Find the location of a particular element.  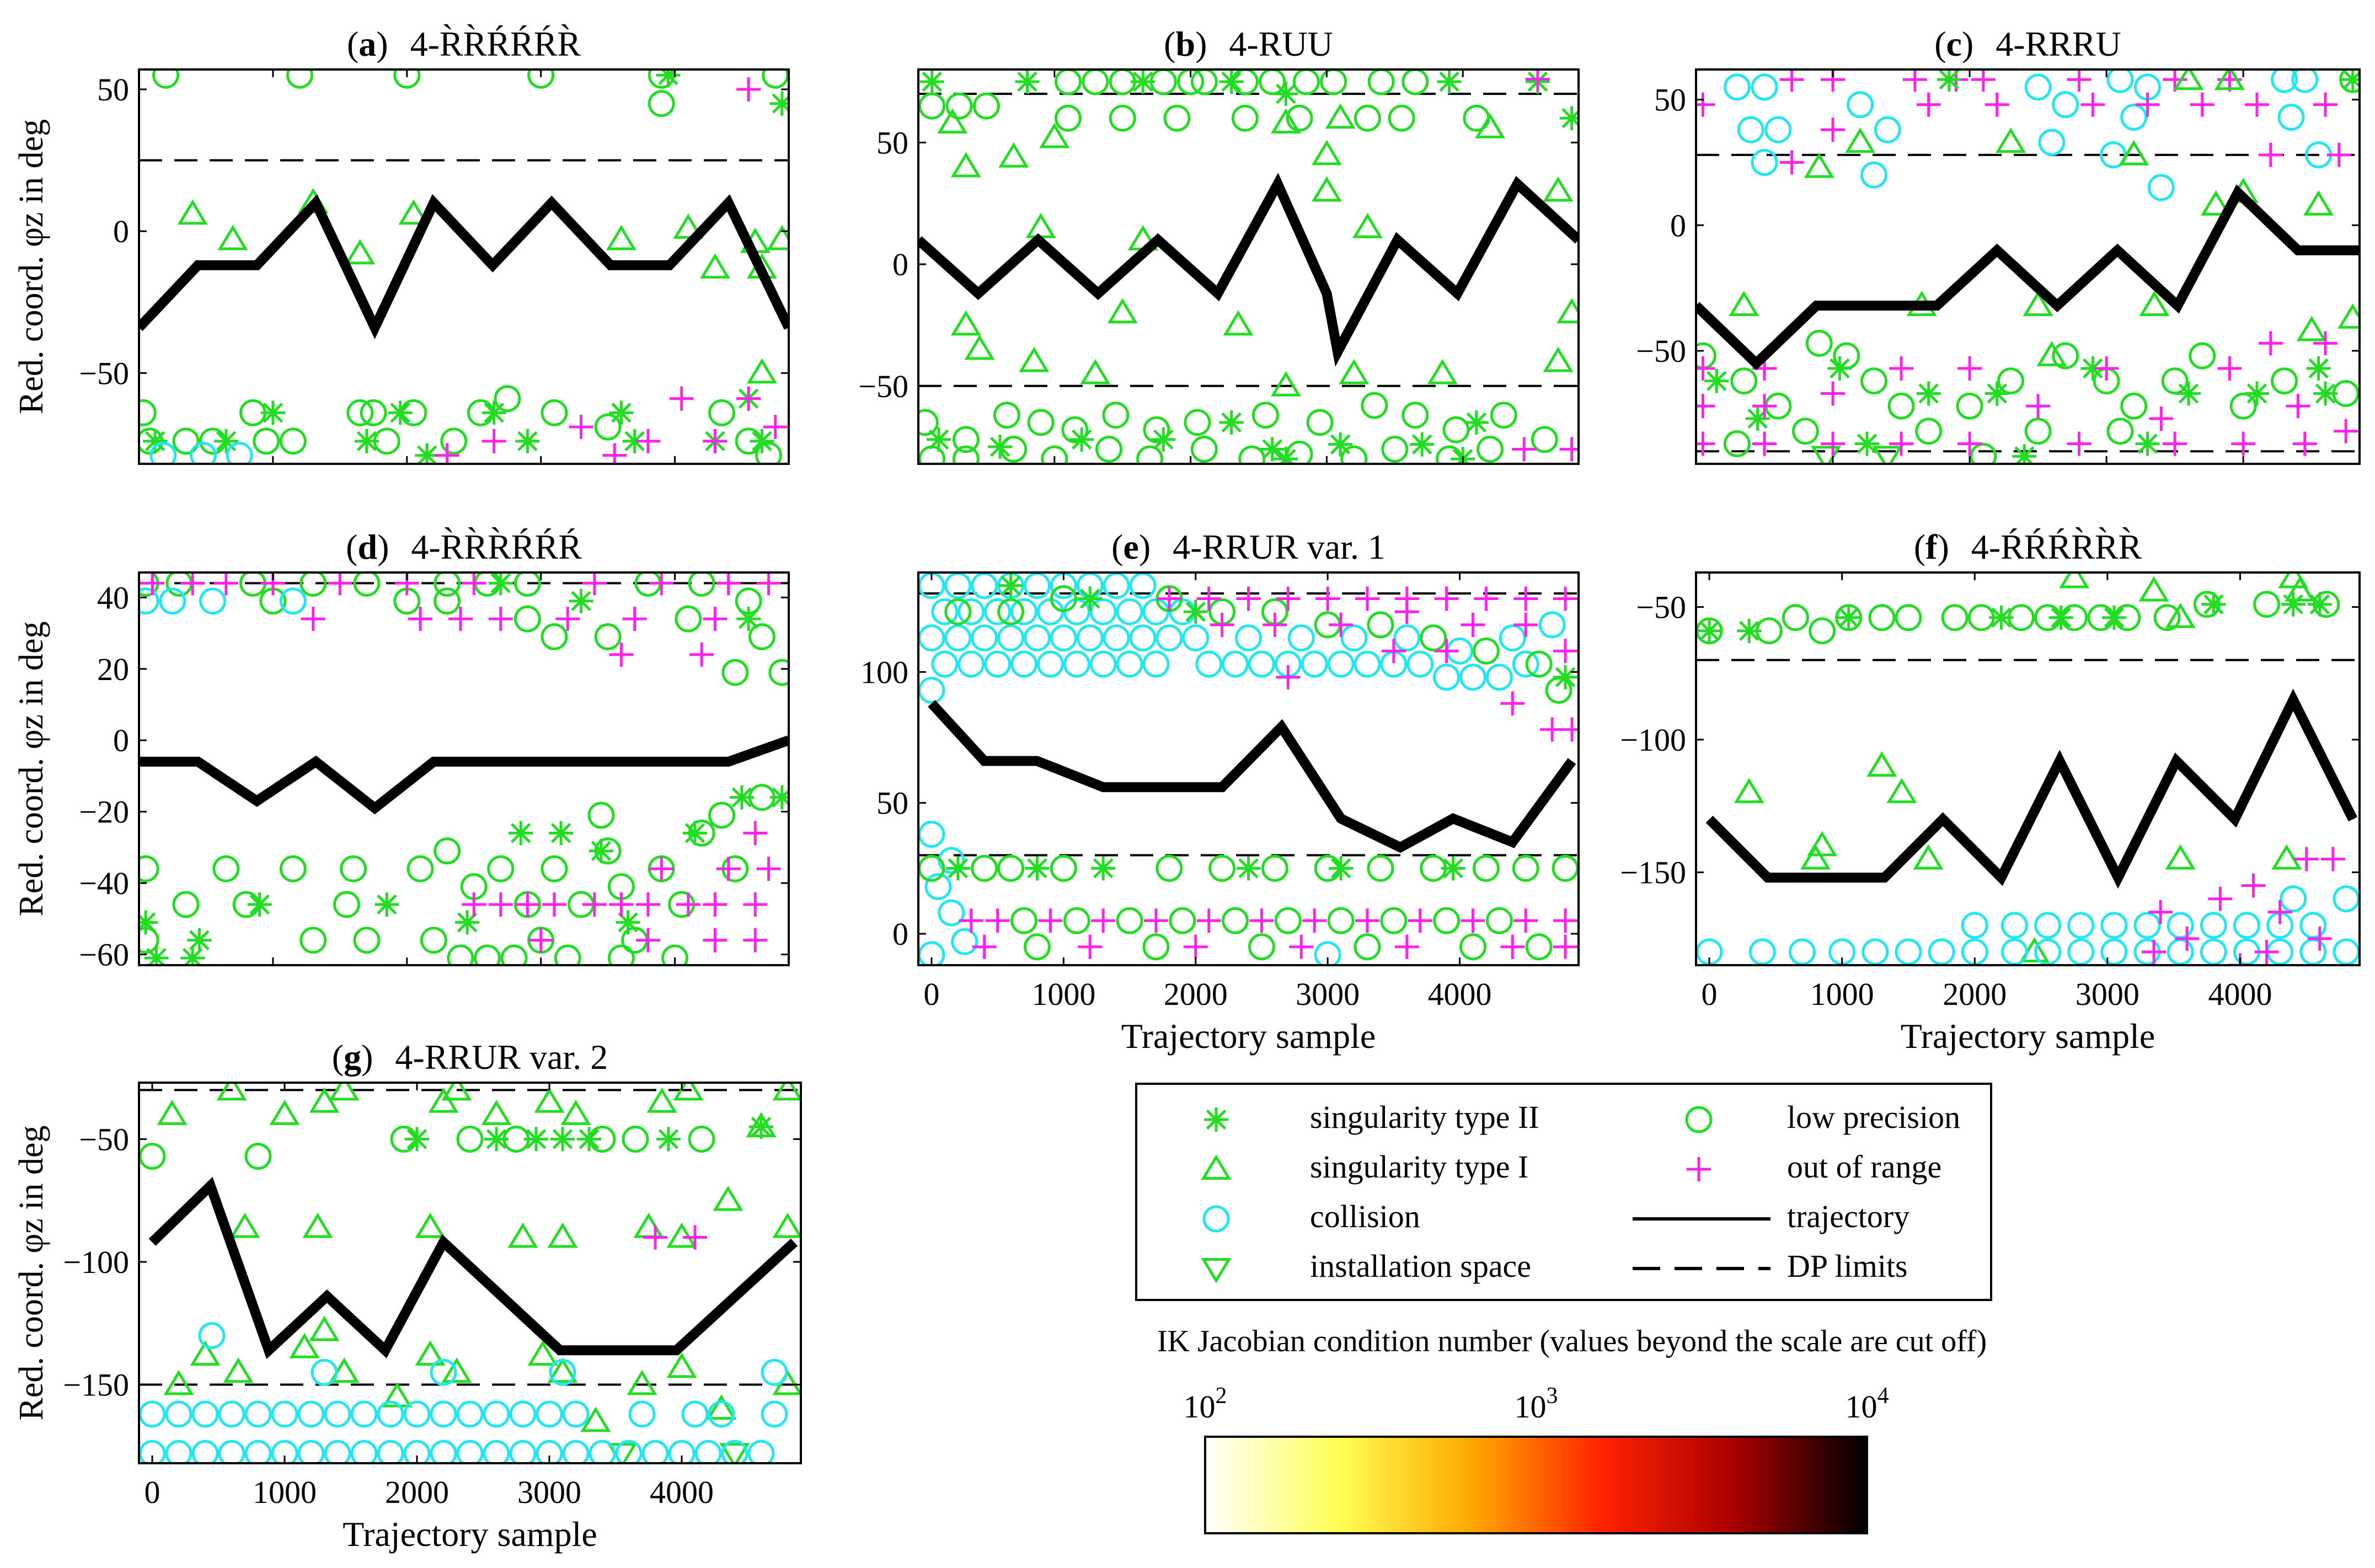

xtick-label: 1000 is located at coordinates (1842, 994).